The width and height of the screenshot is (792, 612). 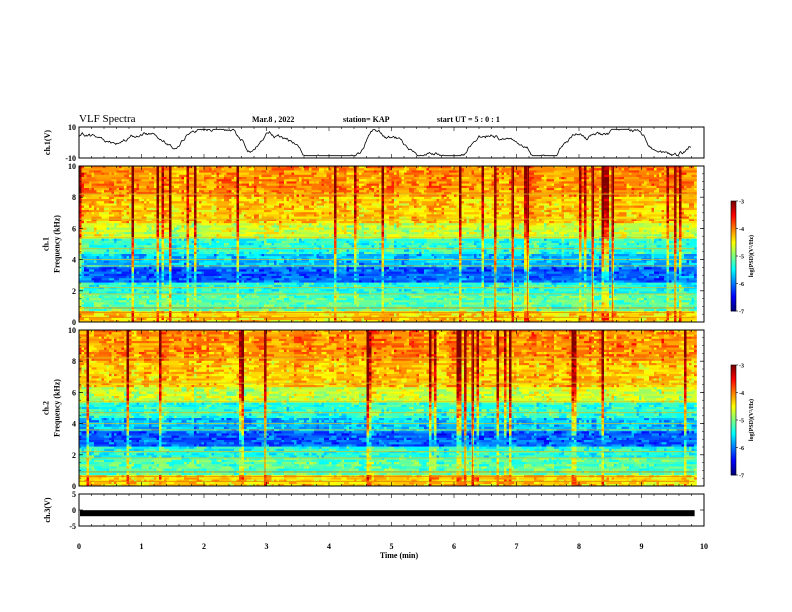 What do you see at coordinates (273, 119) in the screenshot?
I see `date-label: Mar.8 , 2022` at bounding box center [273, 119].